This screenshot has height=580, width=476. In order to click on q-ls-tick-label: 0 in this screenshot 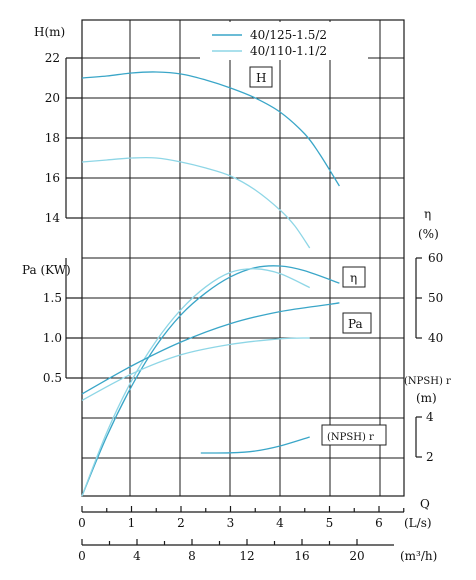, I will do `click(82, 523)`.